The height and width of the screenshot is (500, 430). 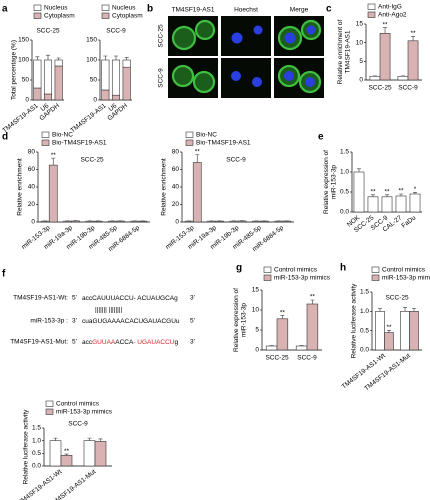 What do you see at coordinates (124, 8) in the screenshot?
I see `legend-label: Nucleus` at bounding box center [124, 8].